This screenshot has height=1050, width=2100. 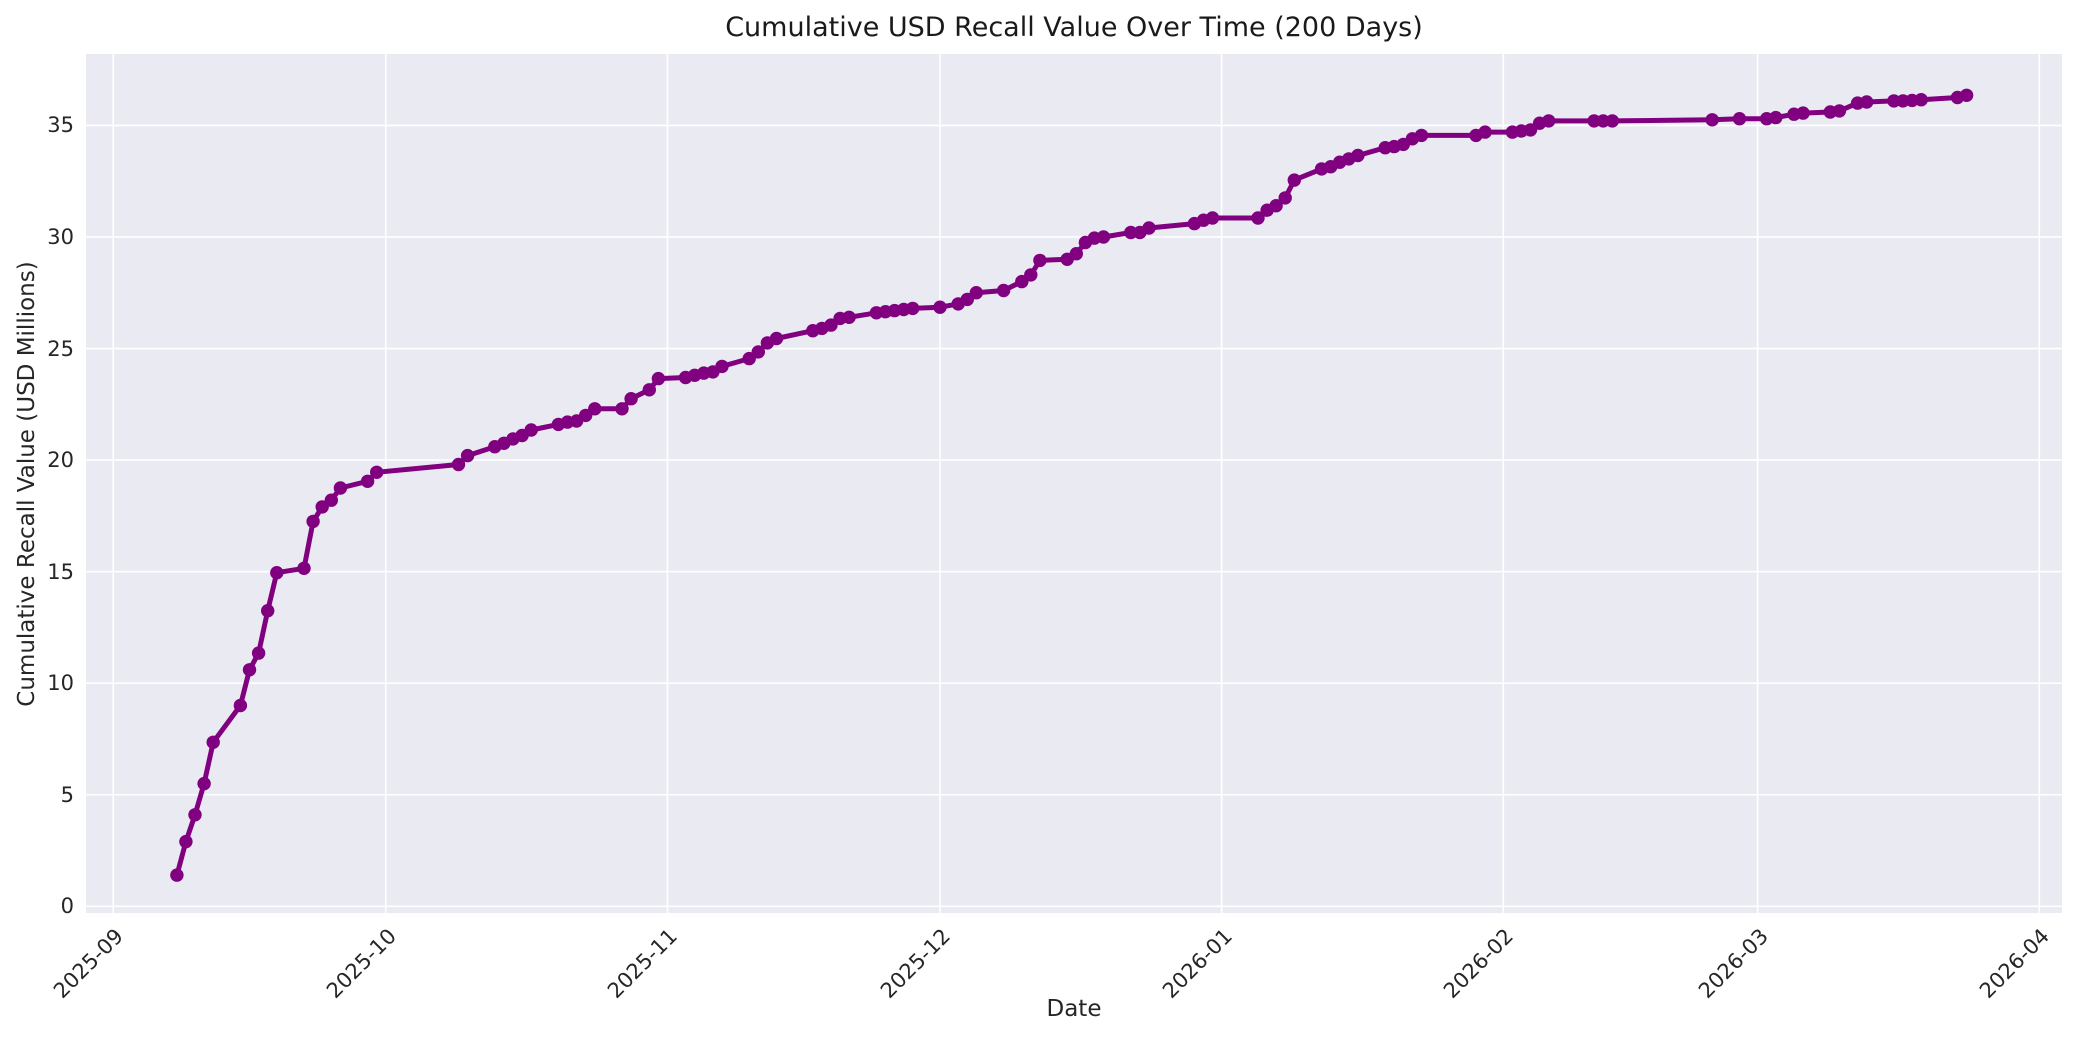 I want to click on x-axis-label: Date, so click(x=1074, y=1009).